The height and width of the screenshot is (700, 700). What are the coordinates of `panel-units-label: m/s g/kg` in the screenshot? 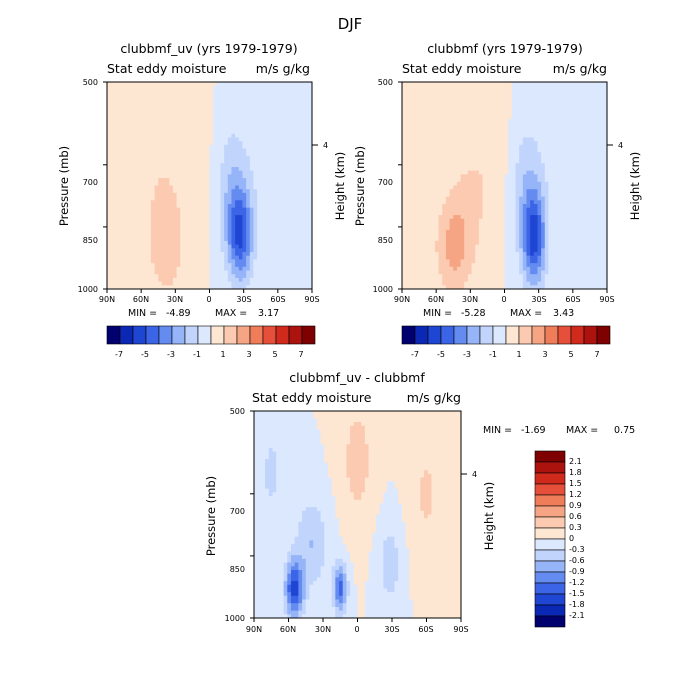 It's located at (580, 68).